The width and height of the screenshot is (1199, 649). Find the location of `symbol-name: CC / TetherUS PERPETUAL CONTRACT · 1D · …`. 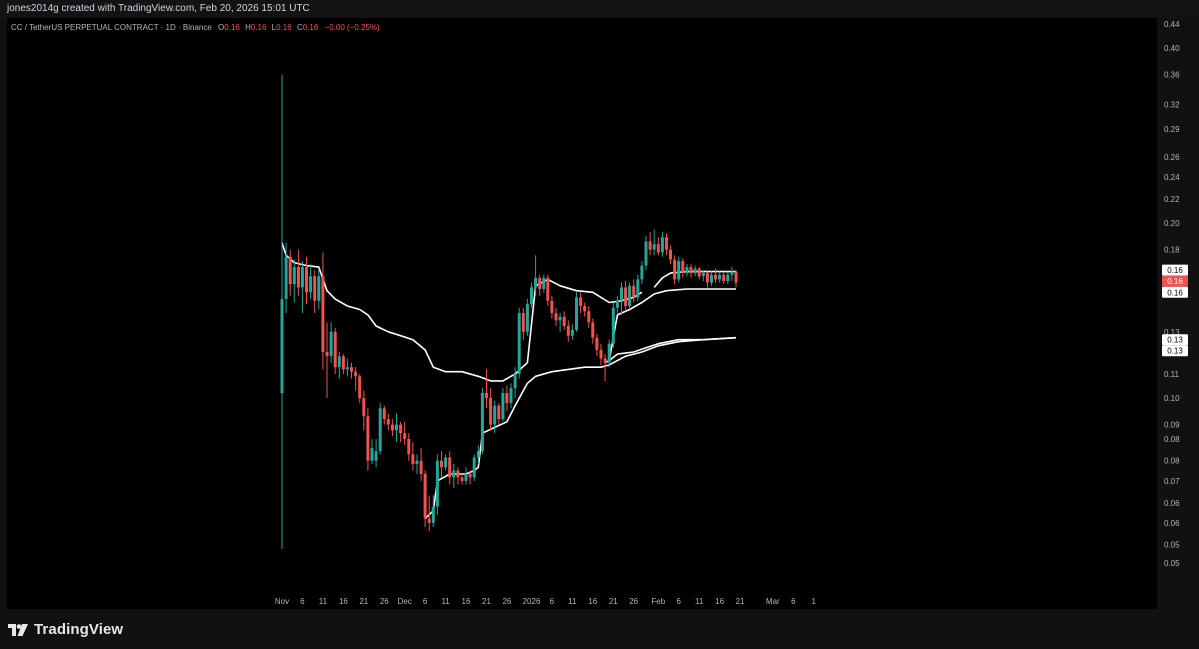

symbol-name: CC / TetherUS PERPETUAL CONTRACT · 1D · … is located at coordinates (111, 27).